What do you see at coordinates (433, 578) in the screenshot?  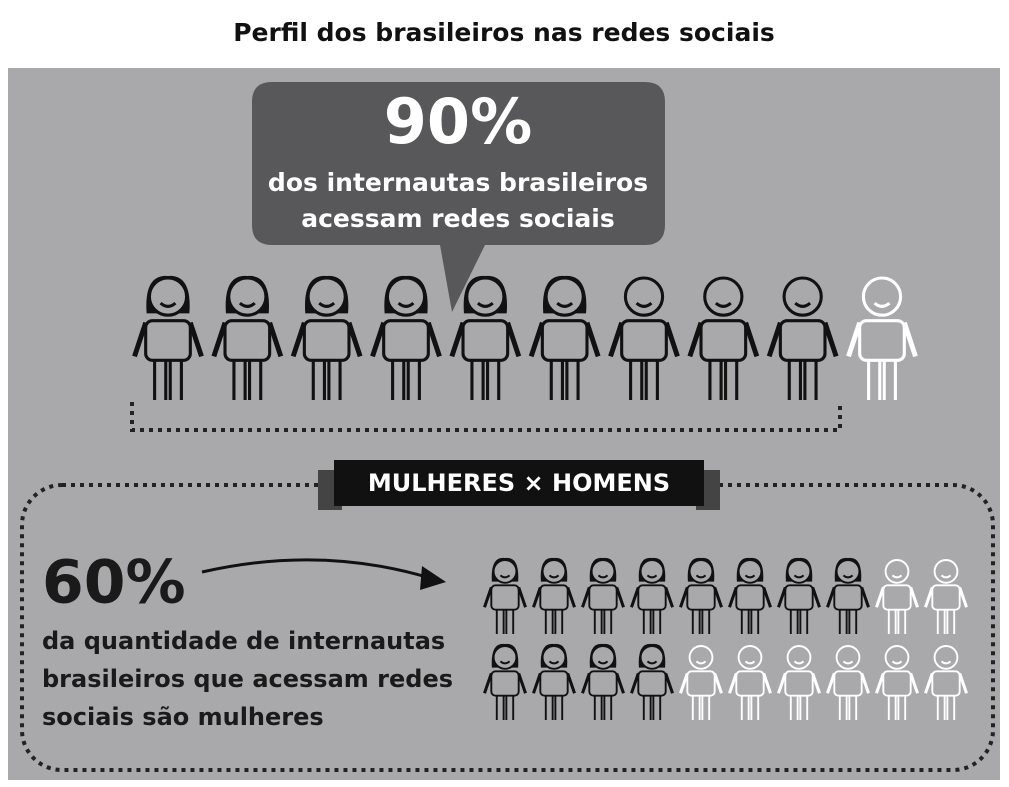 I see `arrow-head` at bounding box center [433, 578].